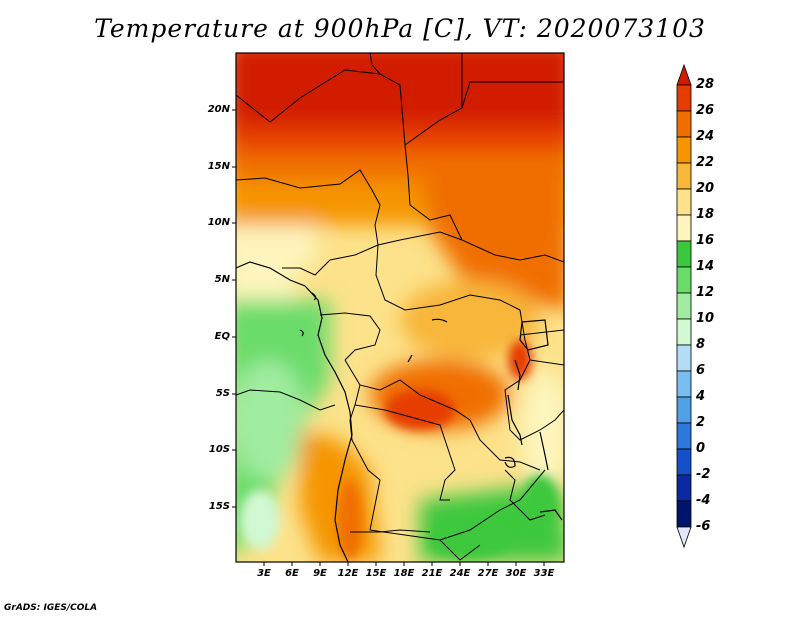  Describe the element at coordinates (703, 500) in the screenshot. I see `colorbar-label: -4` at that location.